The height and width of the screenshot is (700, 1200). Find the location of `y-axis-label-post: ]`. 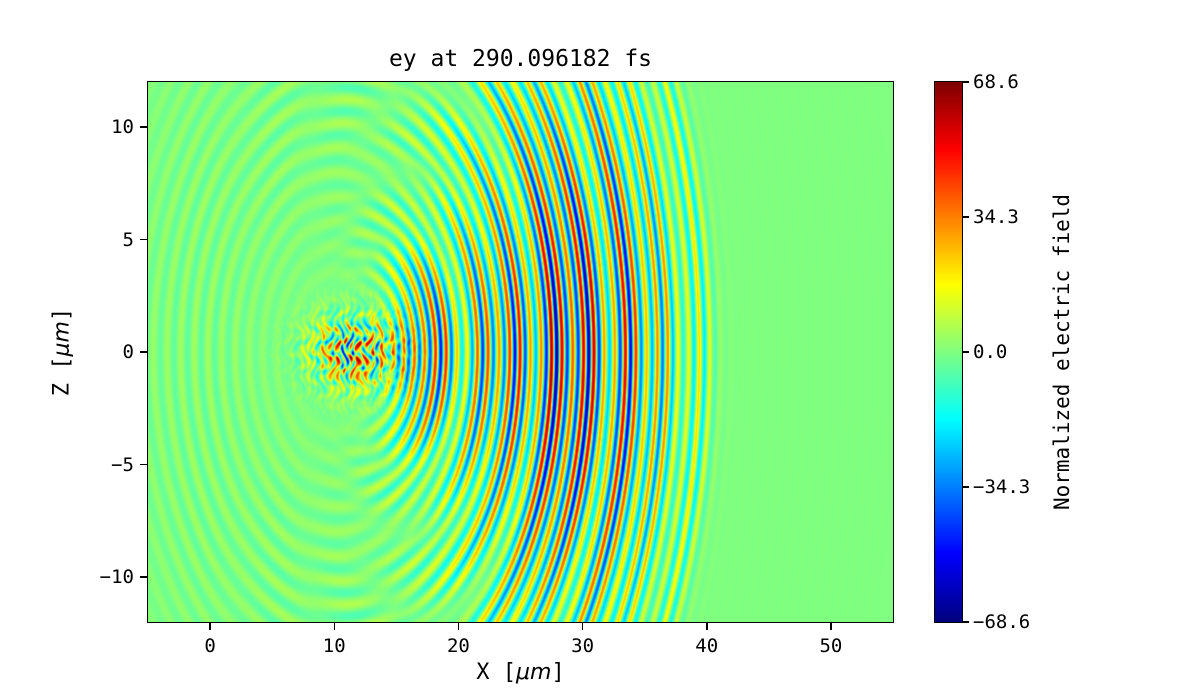

y-axis-label-post: ] is located at coordinates (62, 314).